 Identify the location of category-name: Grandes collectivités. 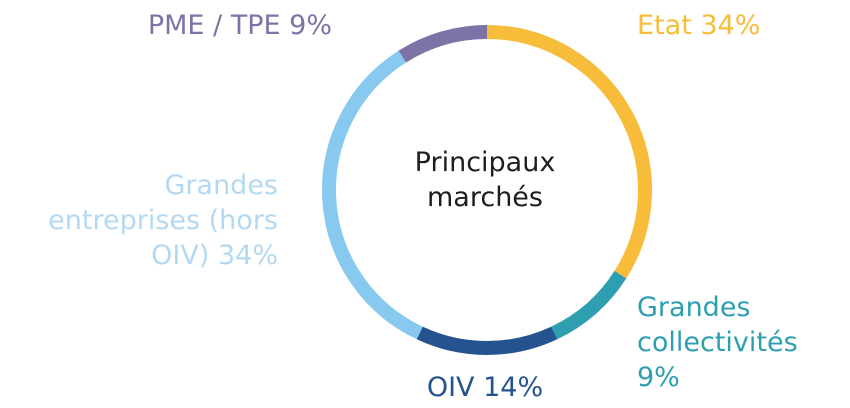
(717, 325).